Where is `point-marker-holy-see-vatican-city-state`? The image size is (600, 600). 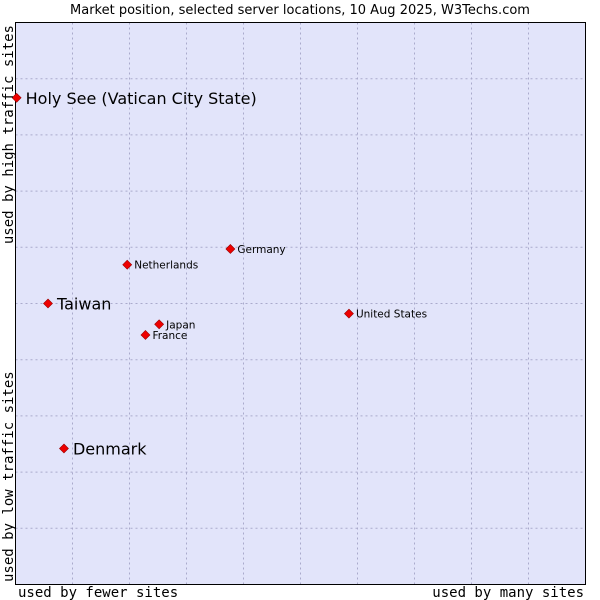
point-marker-holy-see-vatican-city-state is located at coordinates (16, 97).